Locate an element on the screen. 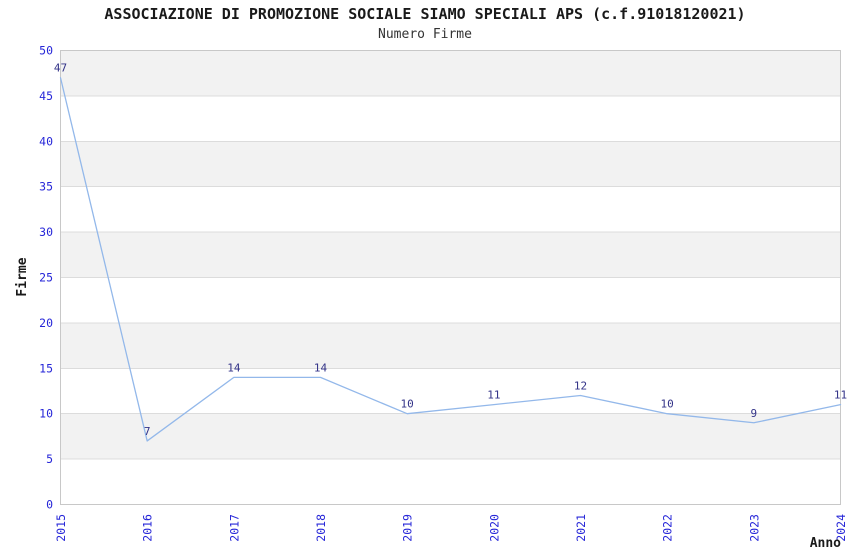  x-tick-label: 2023 is located at coordinates (754, 528).